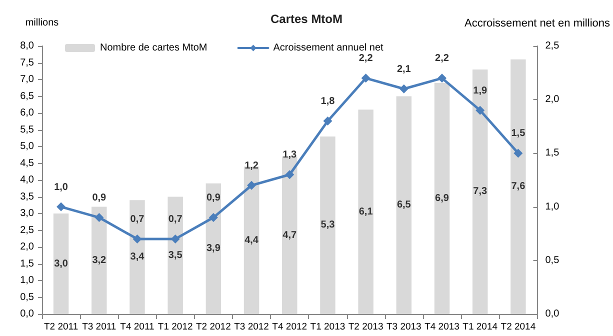 The height and width of the screenshot is (336, 613). What do you see at coordinates (27, 247) in the screenshot?
I see `y-tick-label: 2,0` at bounding box center [27, 247].